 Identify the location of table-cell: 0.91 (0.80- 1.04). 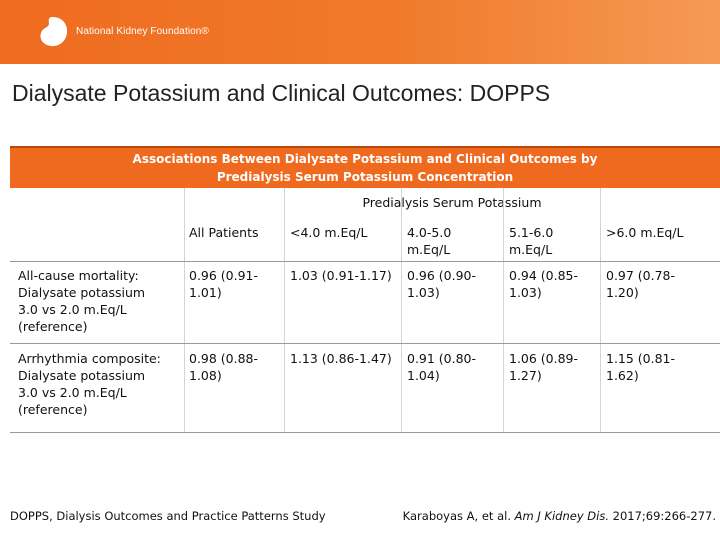
(441, 367).